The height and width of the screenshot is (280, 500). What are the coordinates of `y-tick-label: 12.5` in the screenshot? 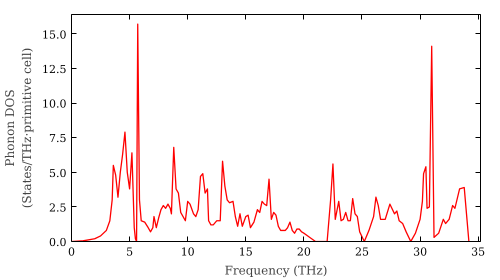 It's located at (54, 69).